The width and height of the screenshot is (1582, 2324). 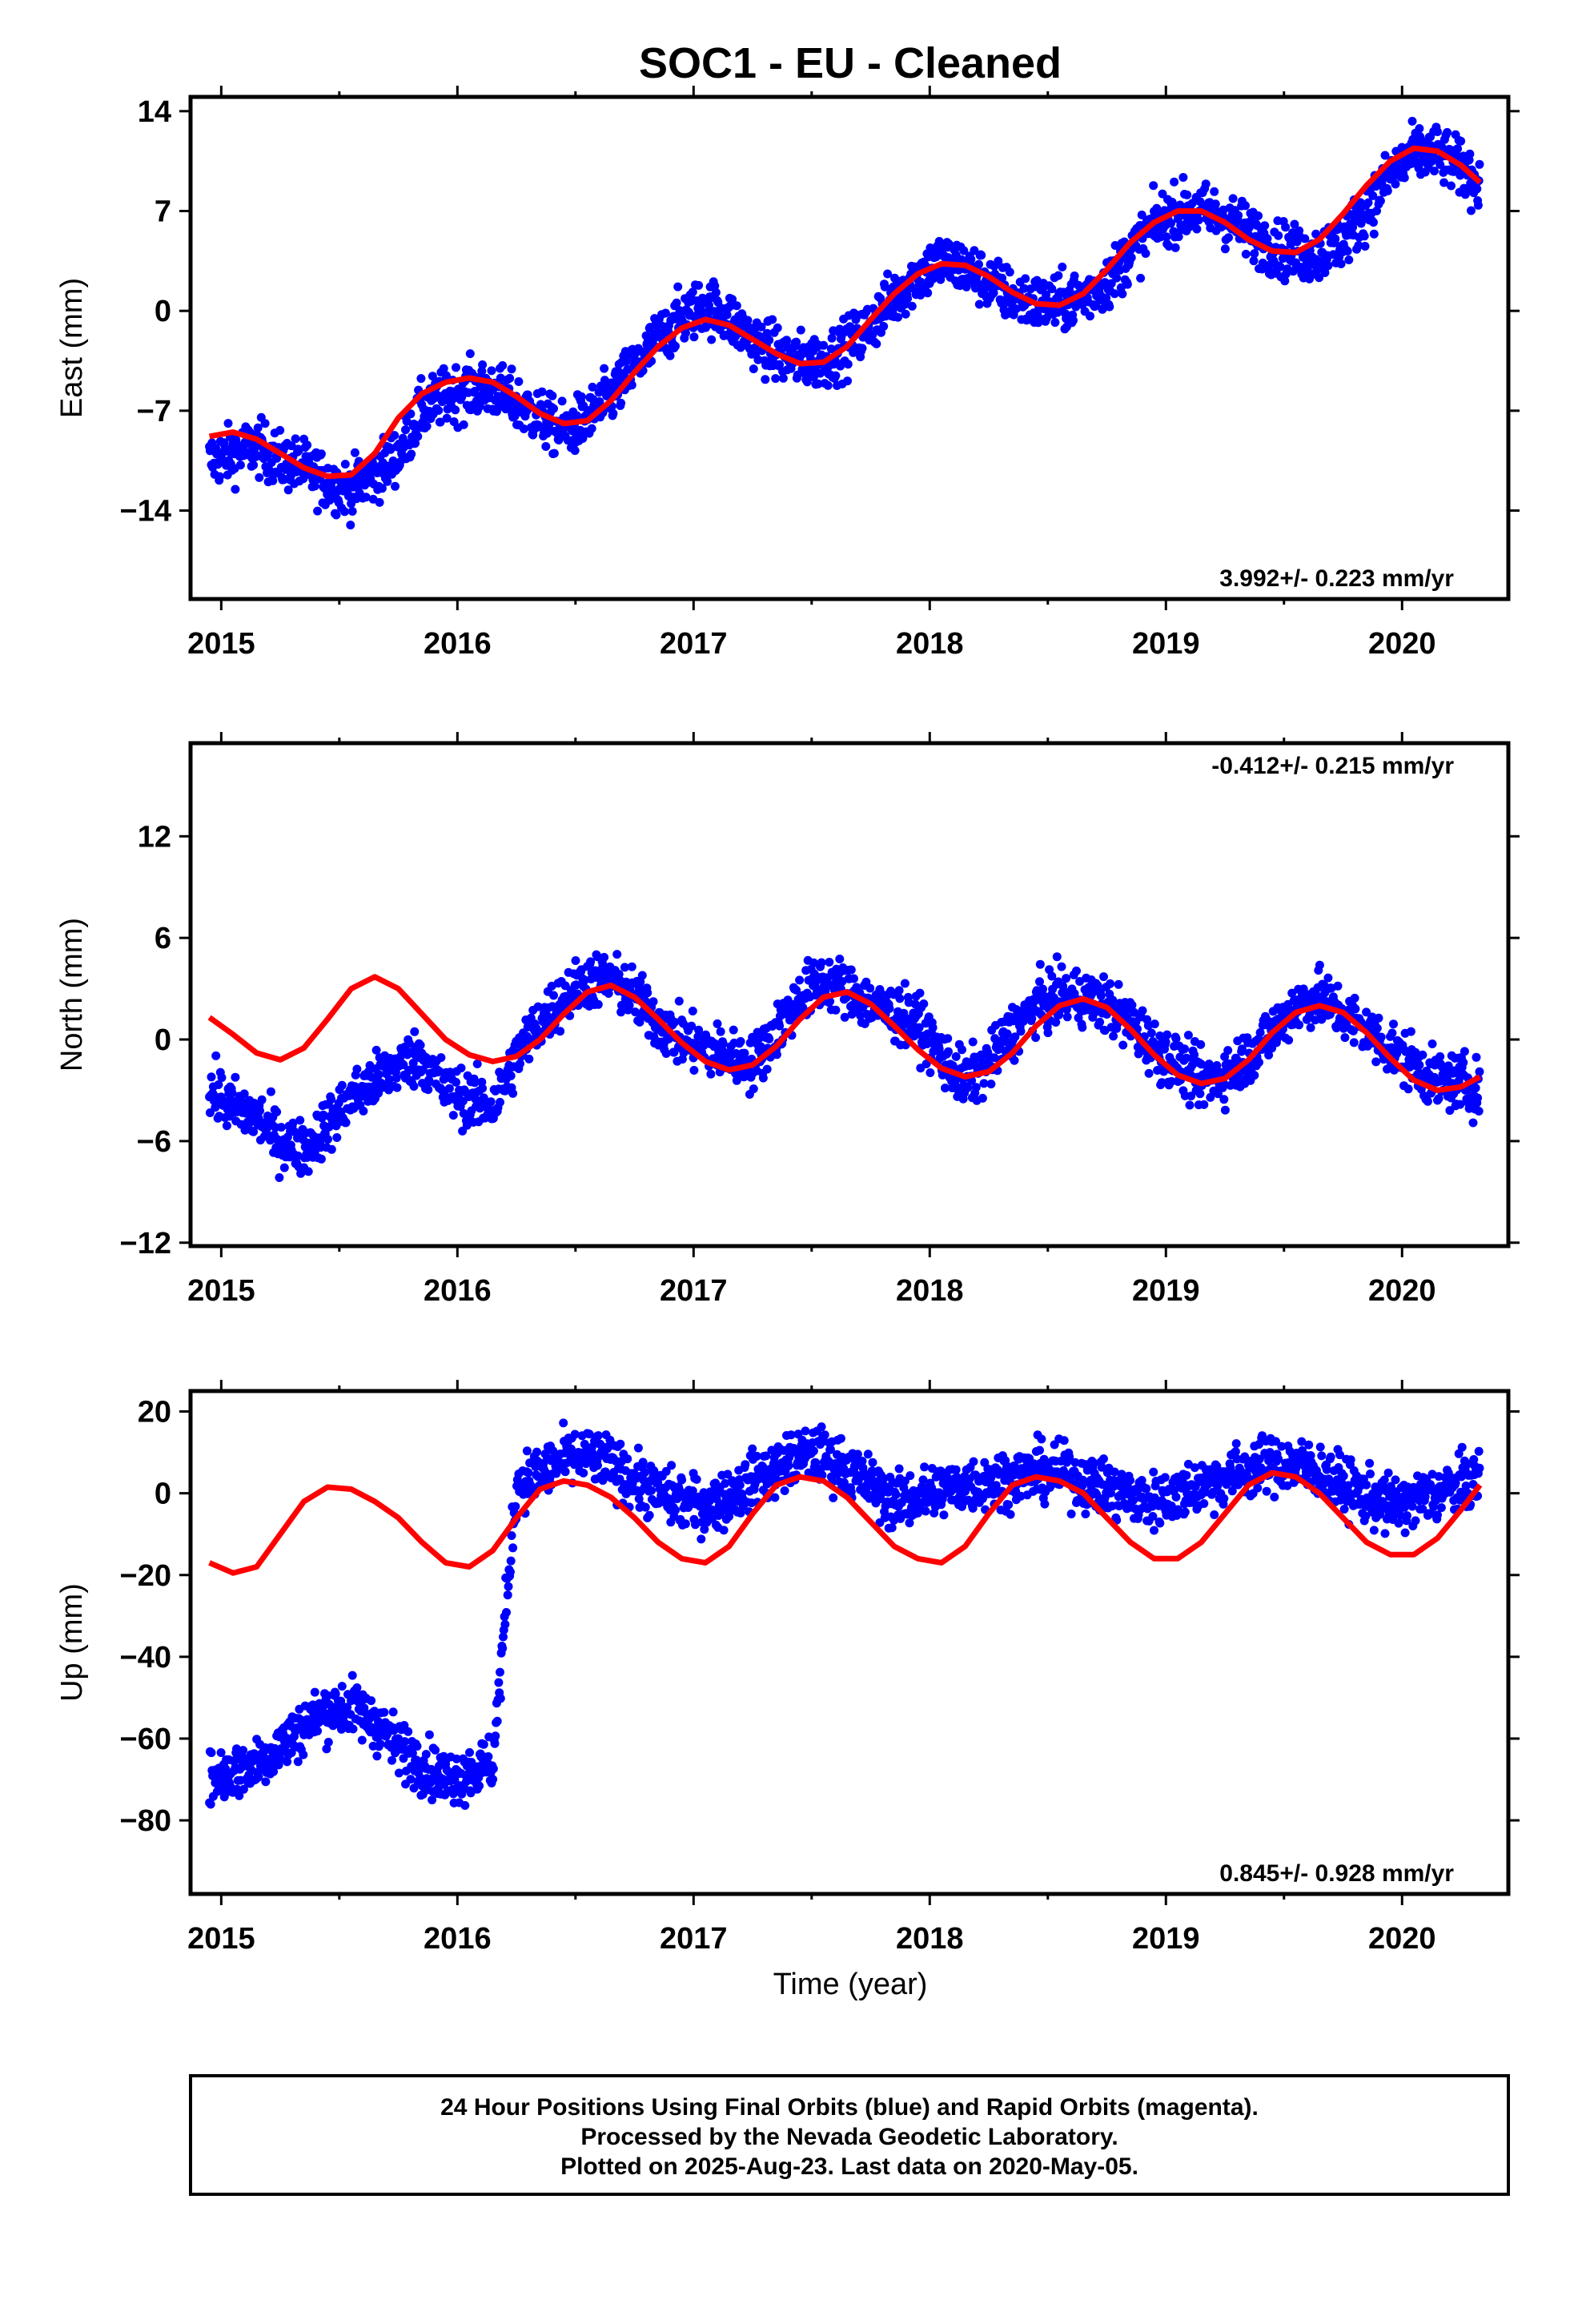 I want to click on east-y-axis-label: East (mm), so click(x=72, y=348).